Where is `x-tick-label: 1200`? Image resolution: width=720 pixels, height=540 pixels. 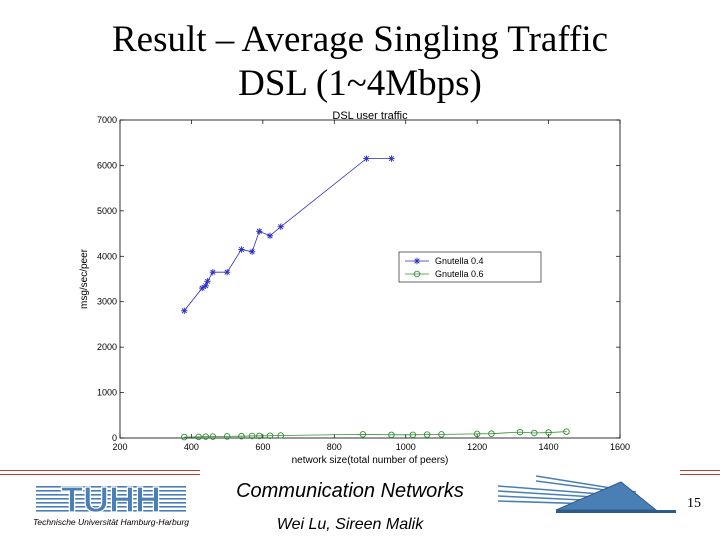 x-tick-label: 1200 is located at coordinates (477, 447).